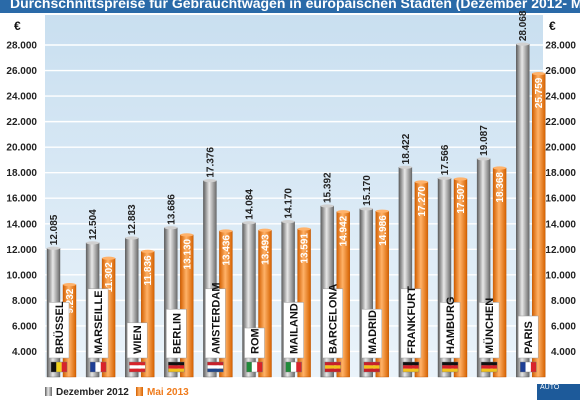 This screenshot has width=580, height=400. I want to click on y-tick-label-left: 16.000, so click(21, 199).